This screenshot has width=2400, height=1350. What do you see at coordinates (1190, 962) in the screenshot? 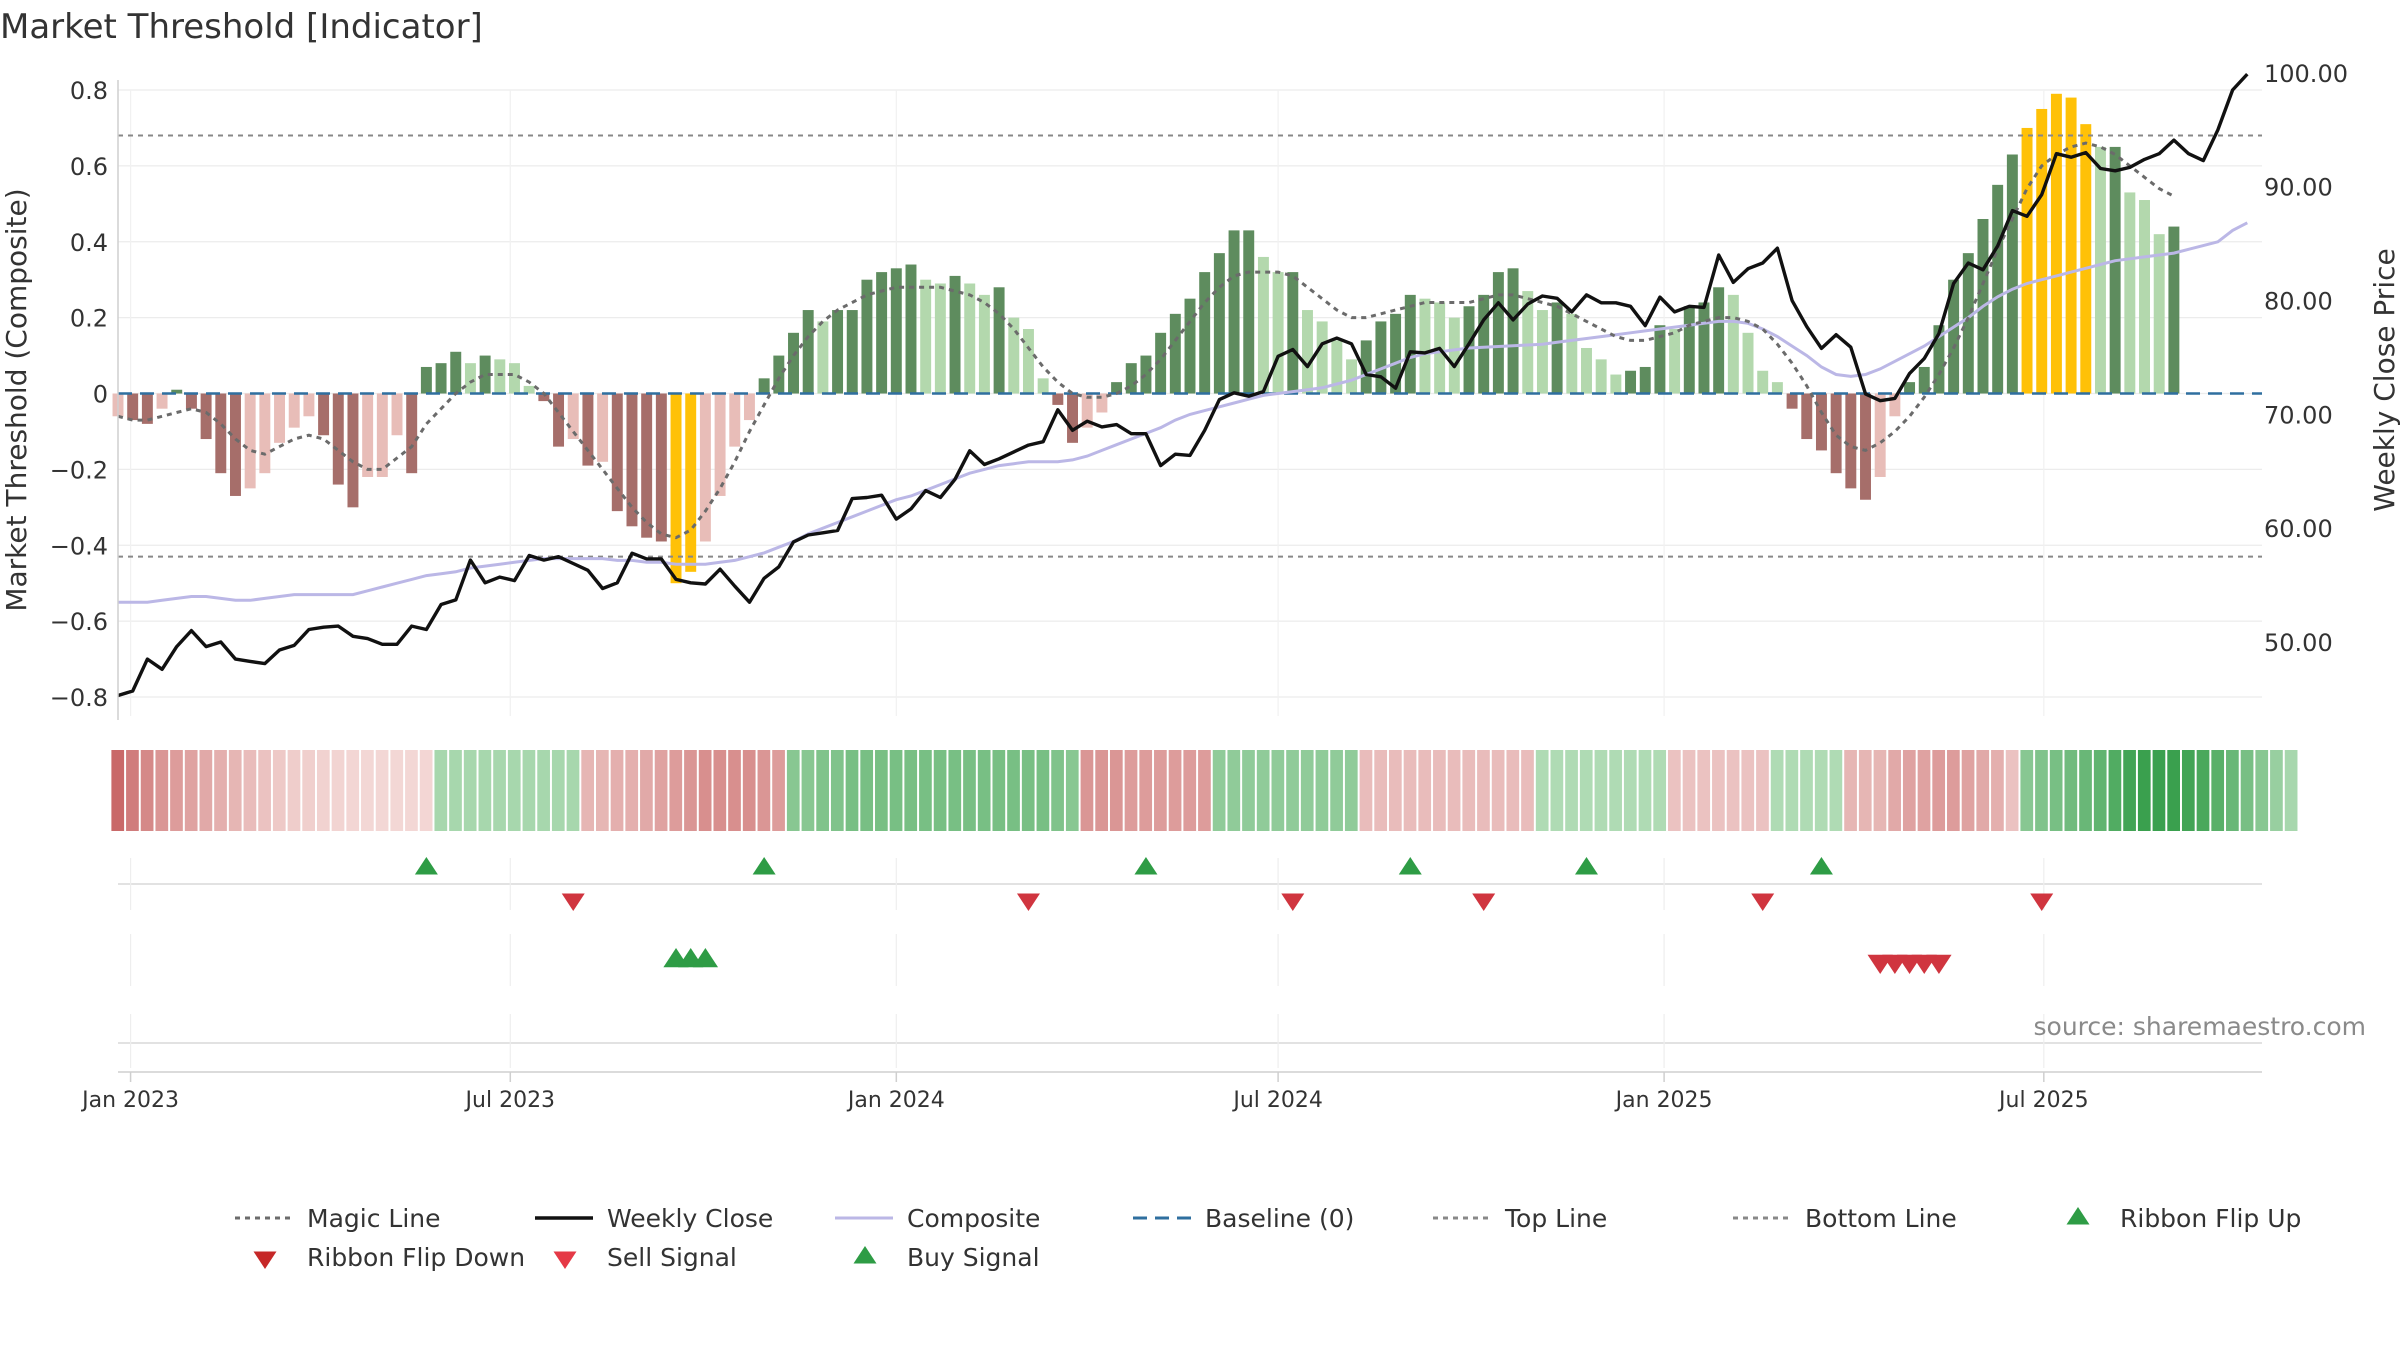
I see `signal-markers` at bounding box center [1190, 962].